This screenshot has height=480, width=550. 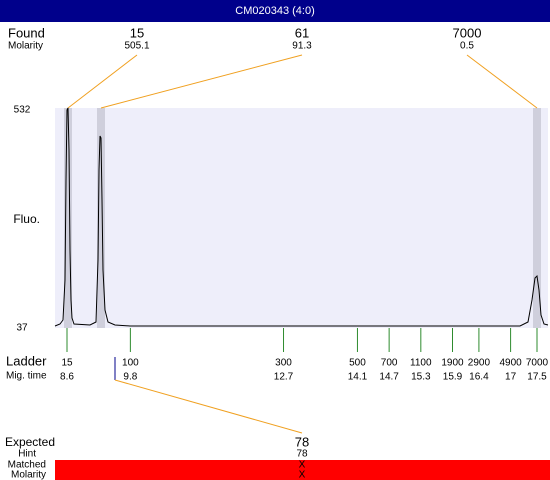 What do you see at coordinates (26, 32) in the screenshot?
I see `found-label: Found` at bounding box center [26, 32].